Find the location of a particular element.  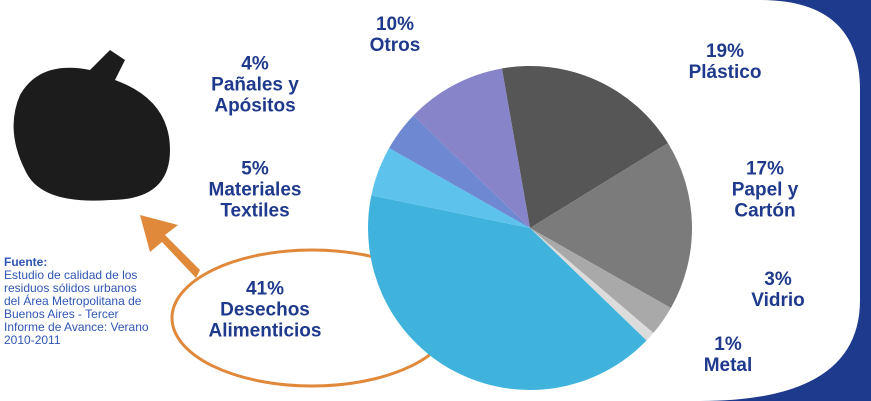

slice-label: 19% Plástico is located at coordinates (725, 62).